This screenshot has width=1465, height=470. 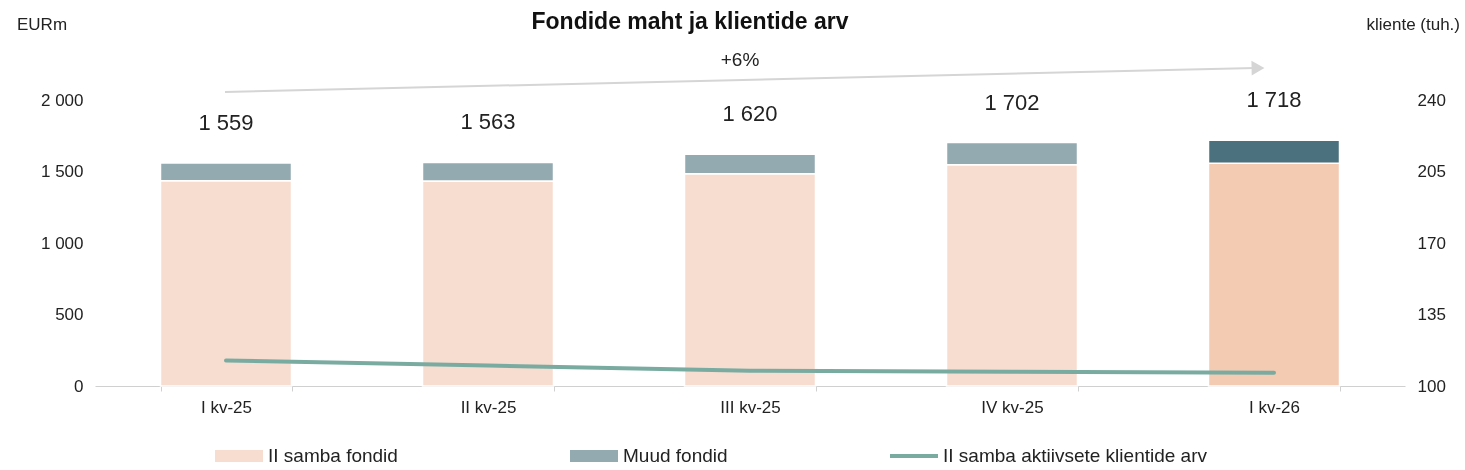 What do you see at coordinates (1075, 455) in the screenshot?
I see `legend-label: II samba aktiivsete klientide arv` at bounding box center [1075, 455].